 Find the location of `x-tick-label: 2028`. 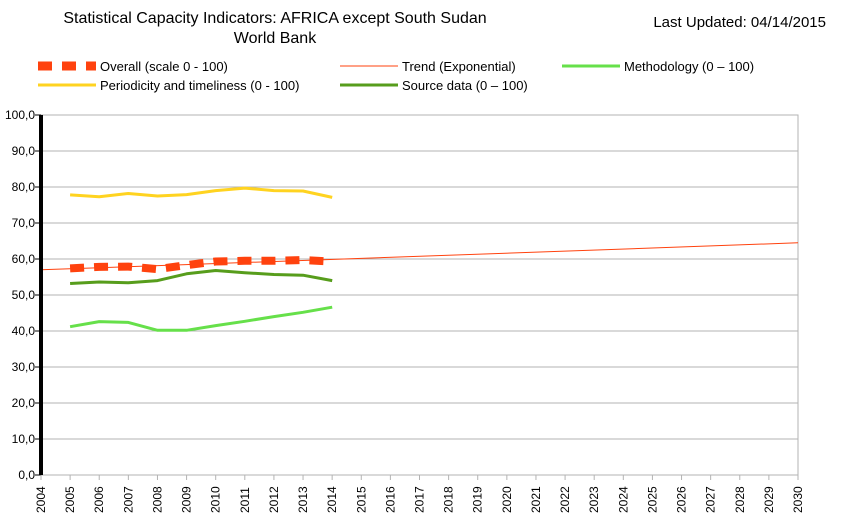

x-tick-label: 2028 is located at coordinates (740, 499).